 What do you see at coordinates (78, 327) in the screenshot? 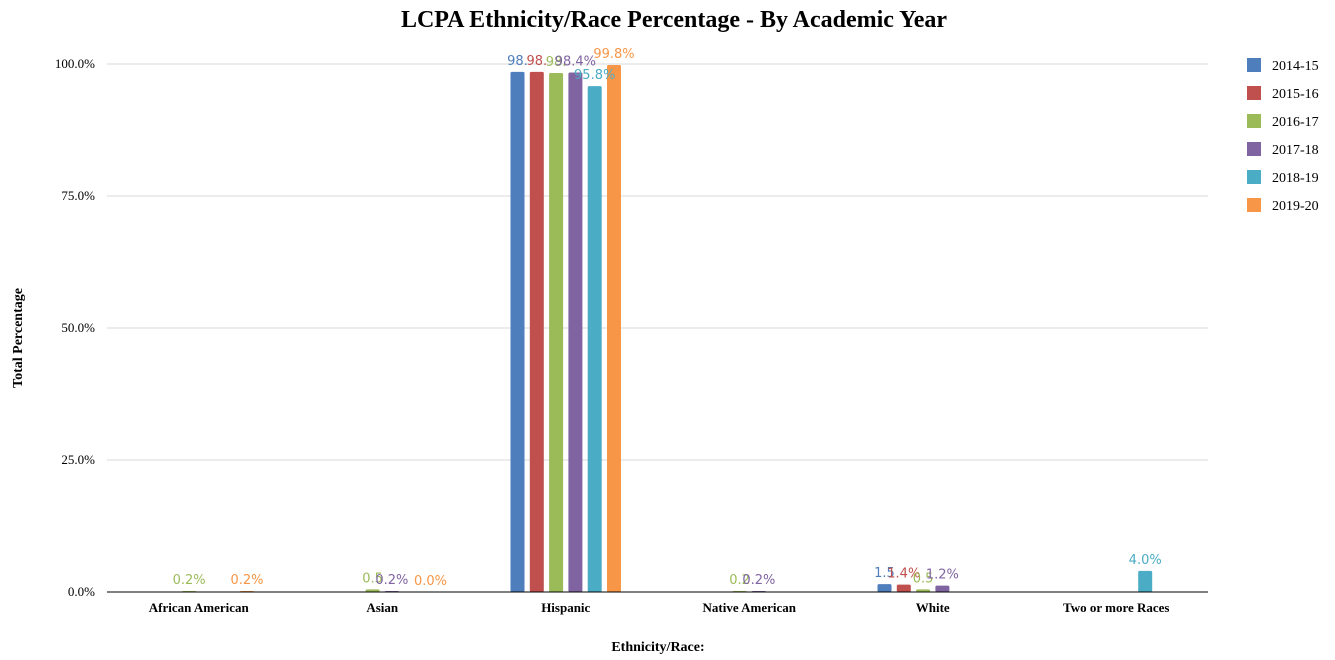
I see `y-tick-label: 50.0%` at bounding box center [78, 327].